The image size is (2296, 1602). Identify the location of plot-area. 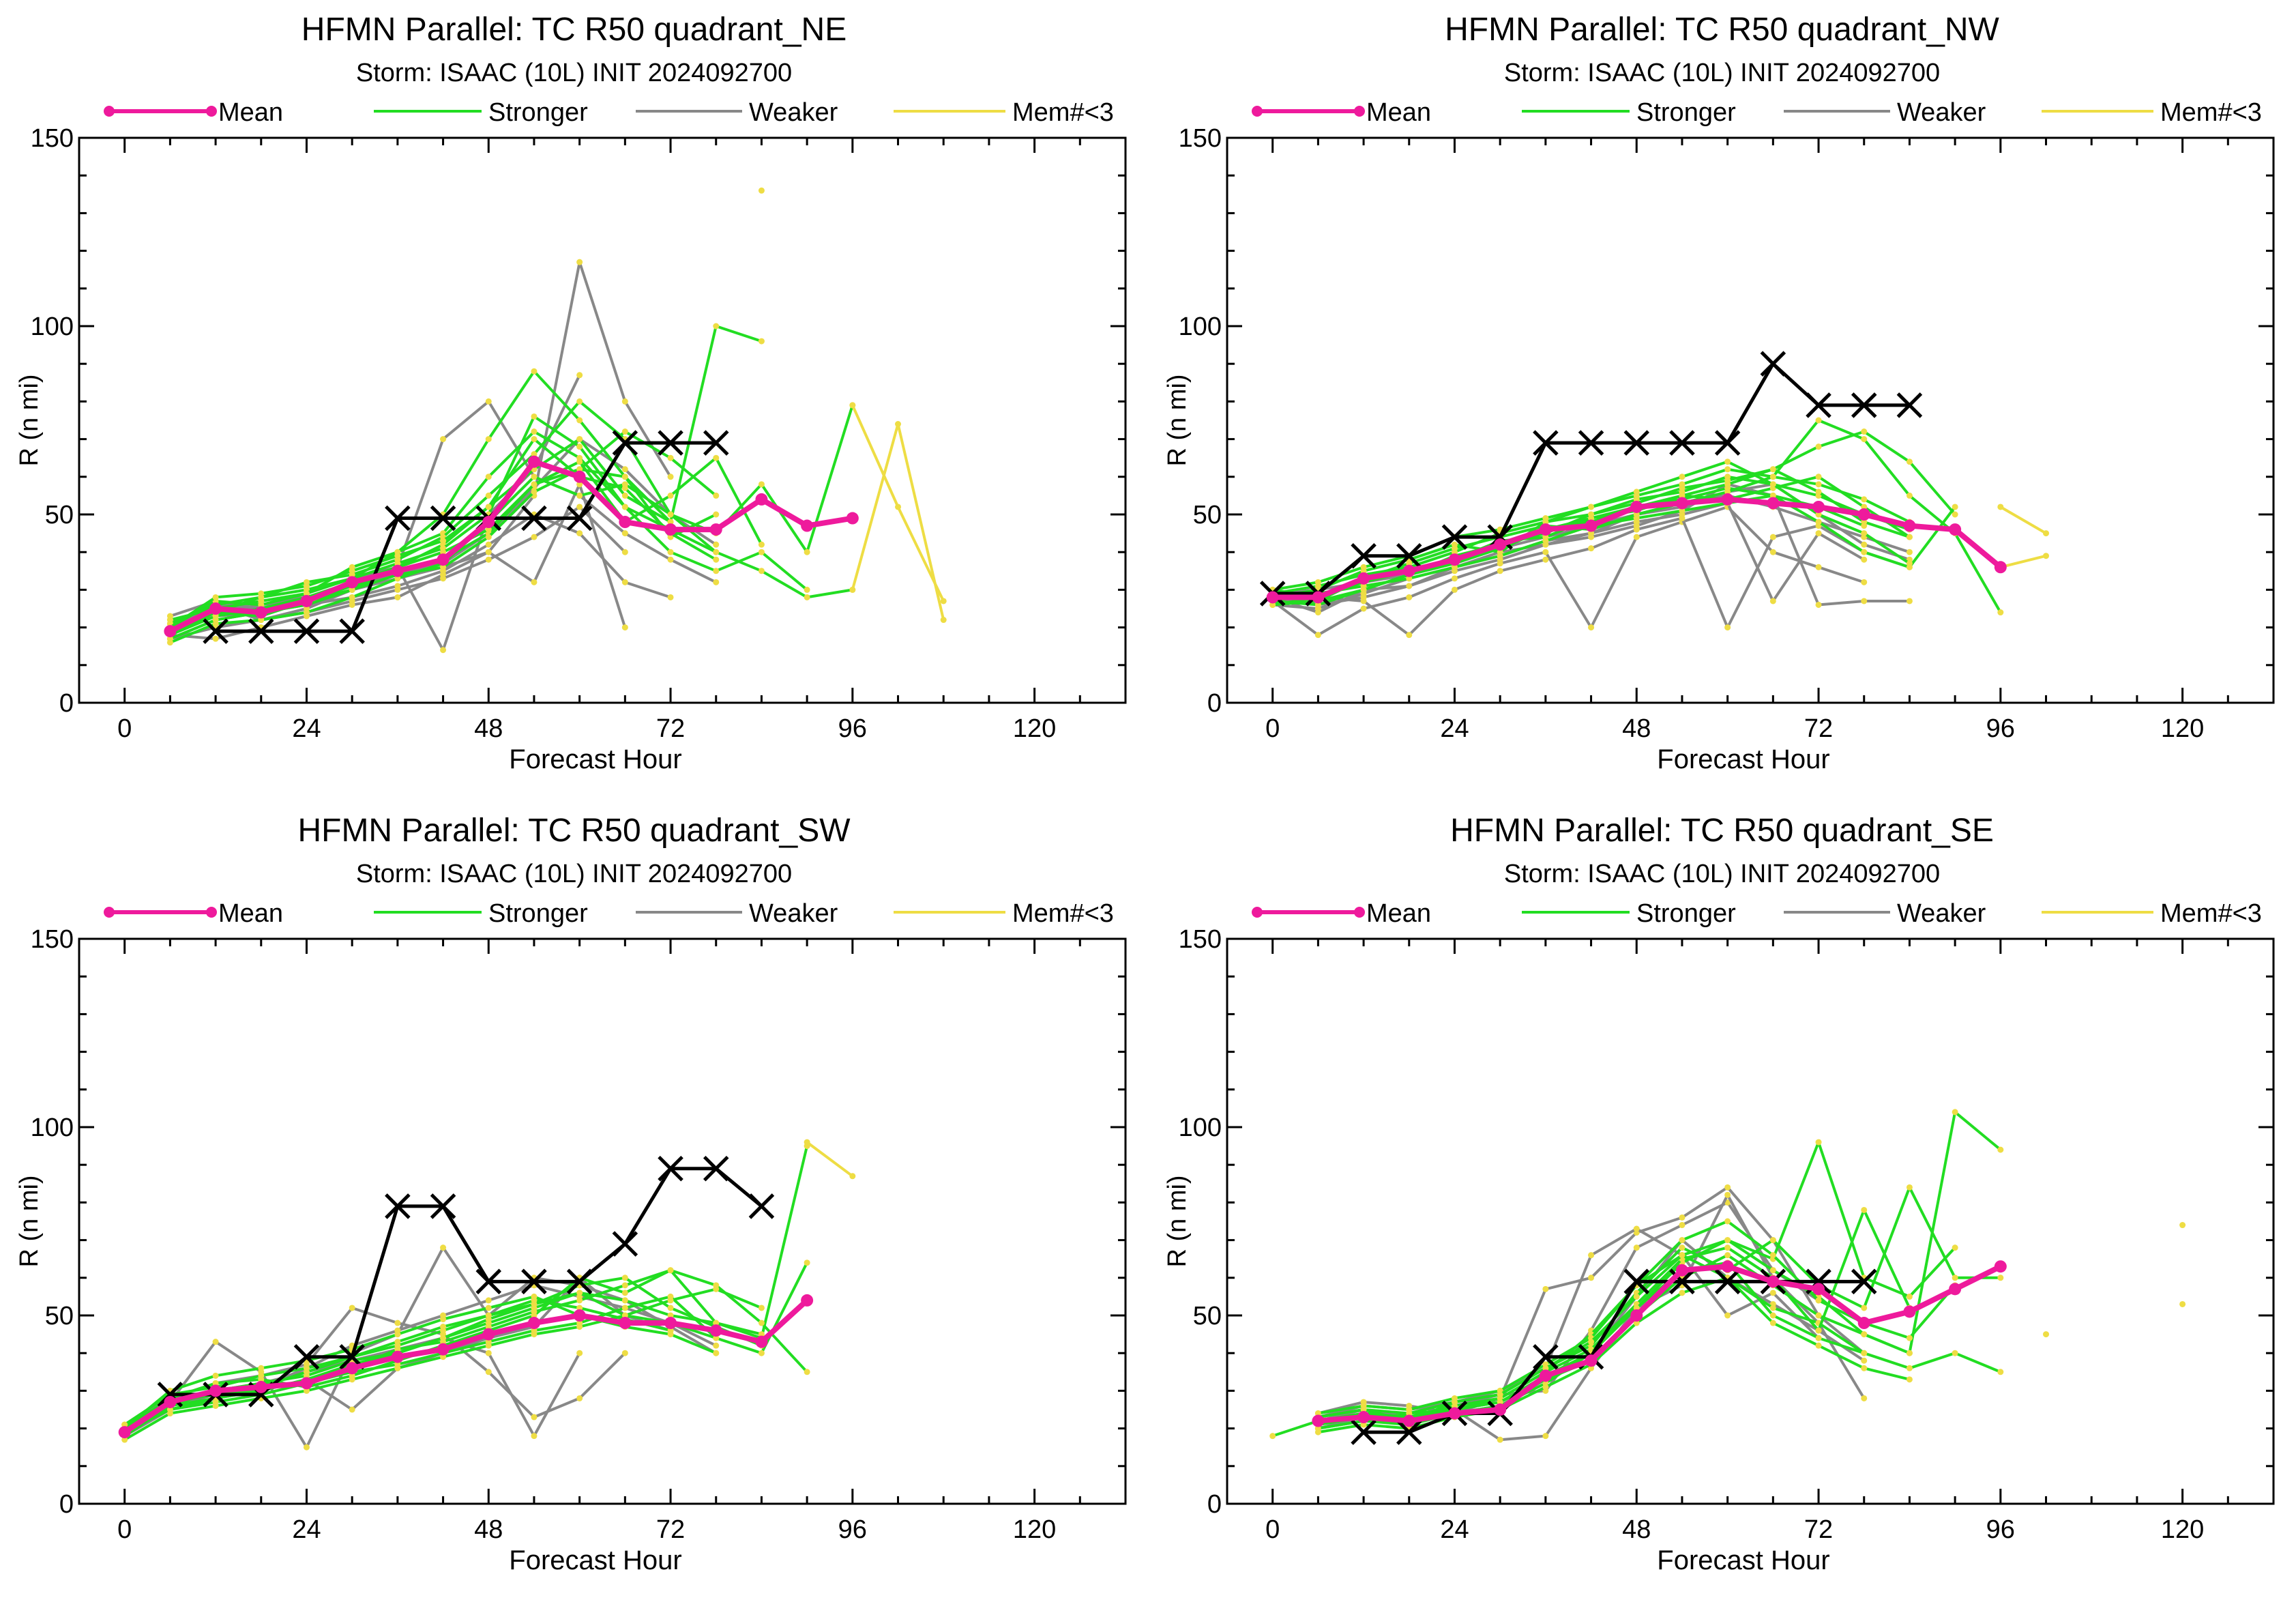
(555, 420).